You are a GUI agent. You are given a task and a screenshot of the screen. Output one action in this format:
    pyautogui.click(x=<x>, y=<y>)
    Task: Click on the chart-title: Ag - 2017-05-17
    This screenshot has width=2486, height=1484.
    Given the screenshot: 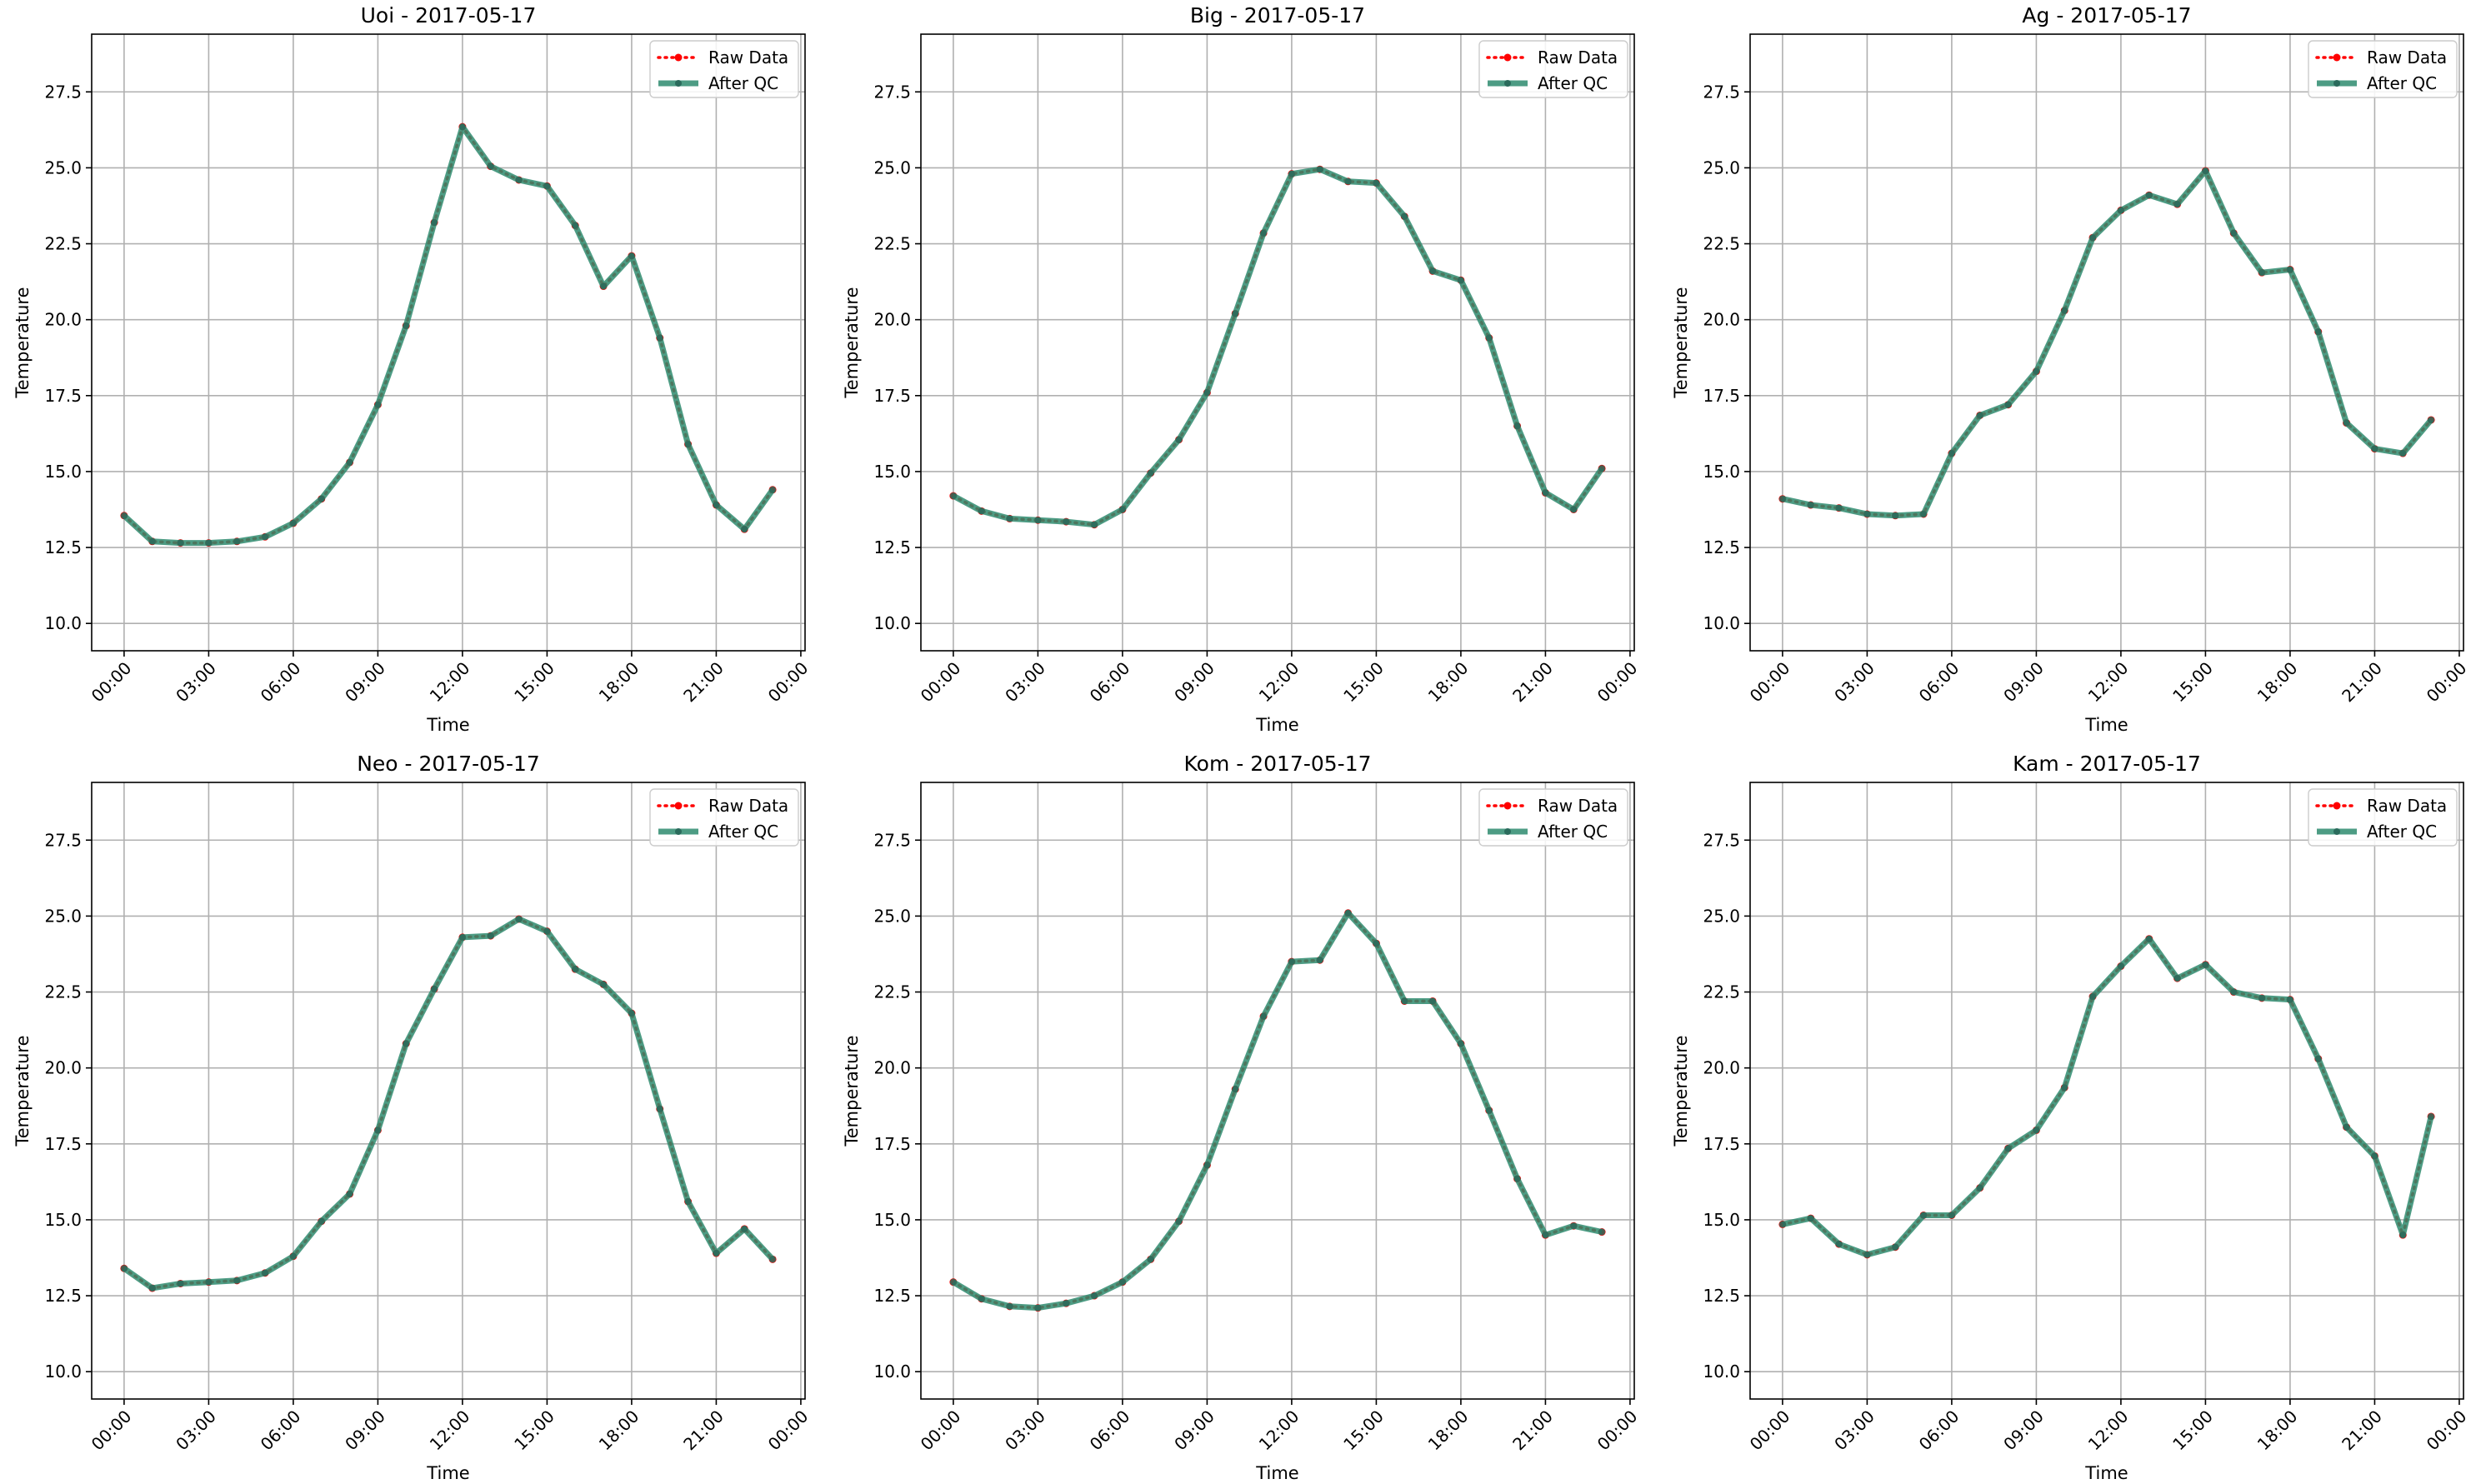 What is the action you would take?
    pyautogui.click(x=2106, y=15)
    